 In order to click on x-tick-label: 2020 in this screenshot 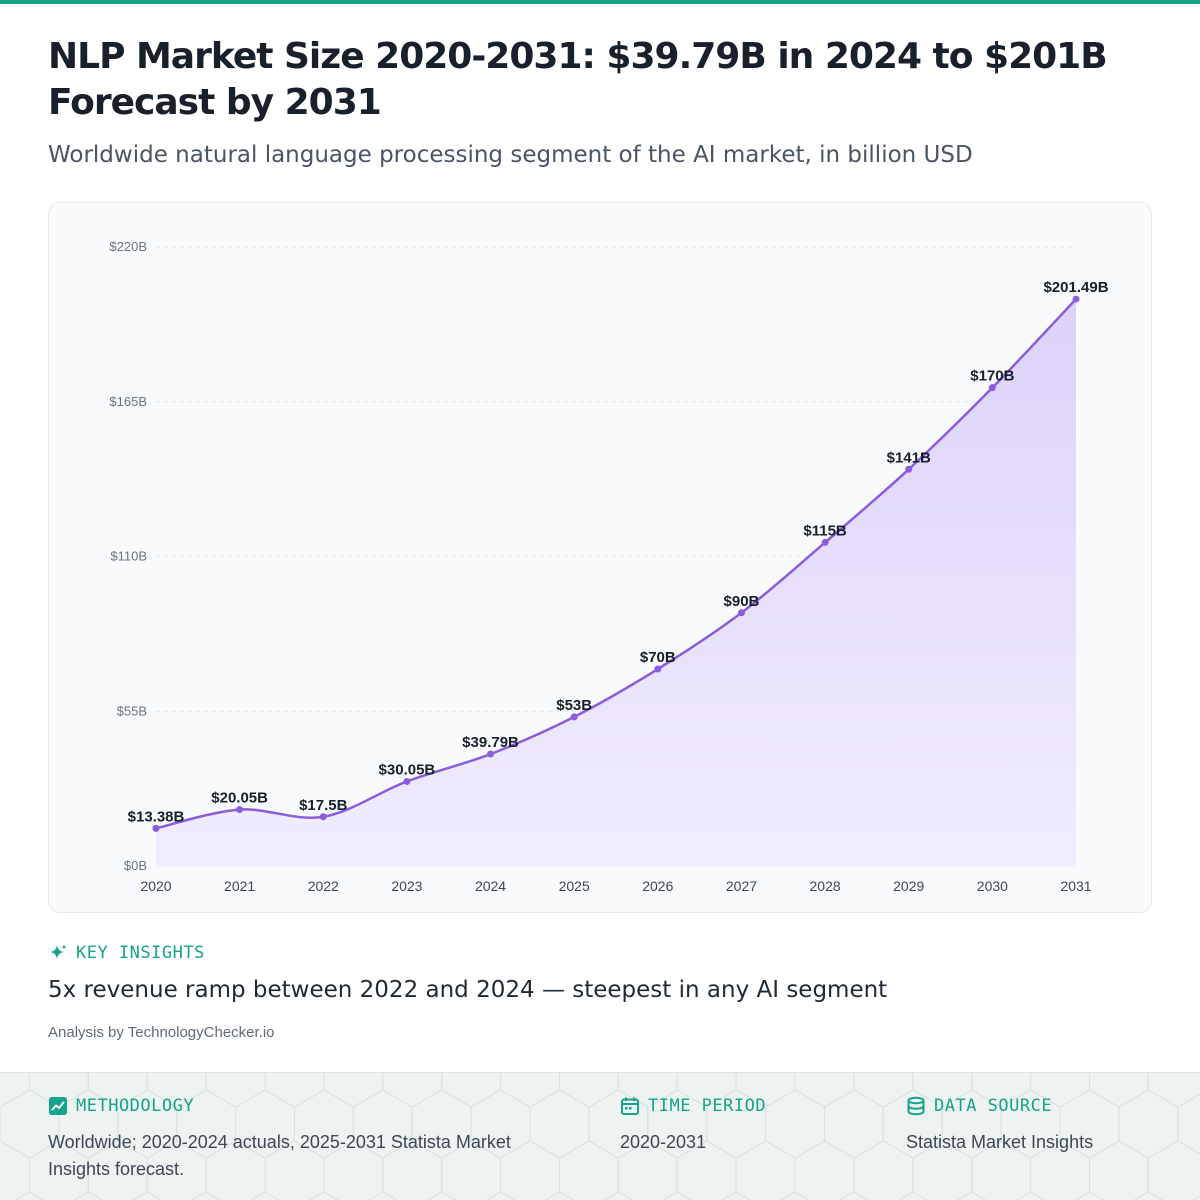, I will do `click(155, 886)`.